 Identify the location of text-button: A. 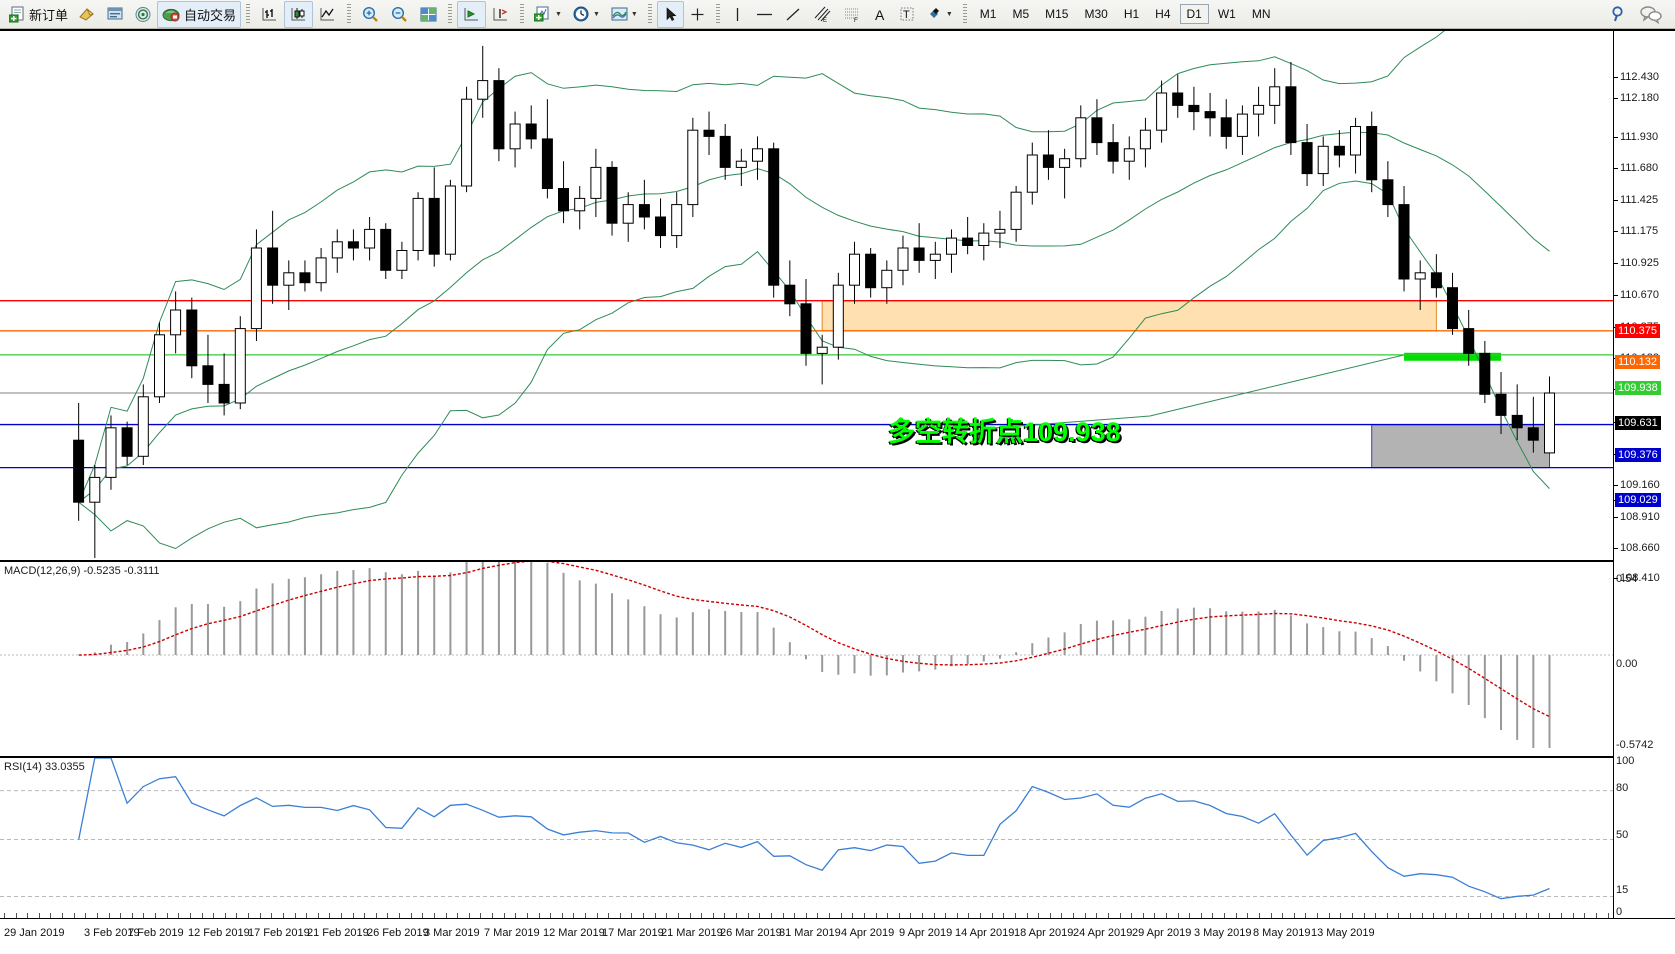
(880, 14).